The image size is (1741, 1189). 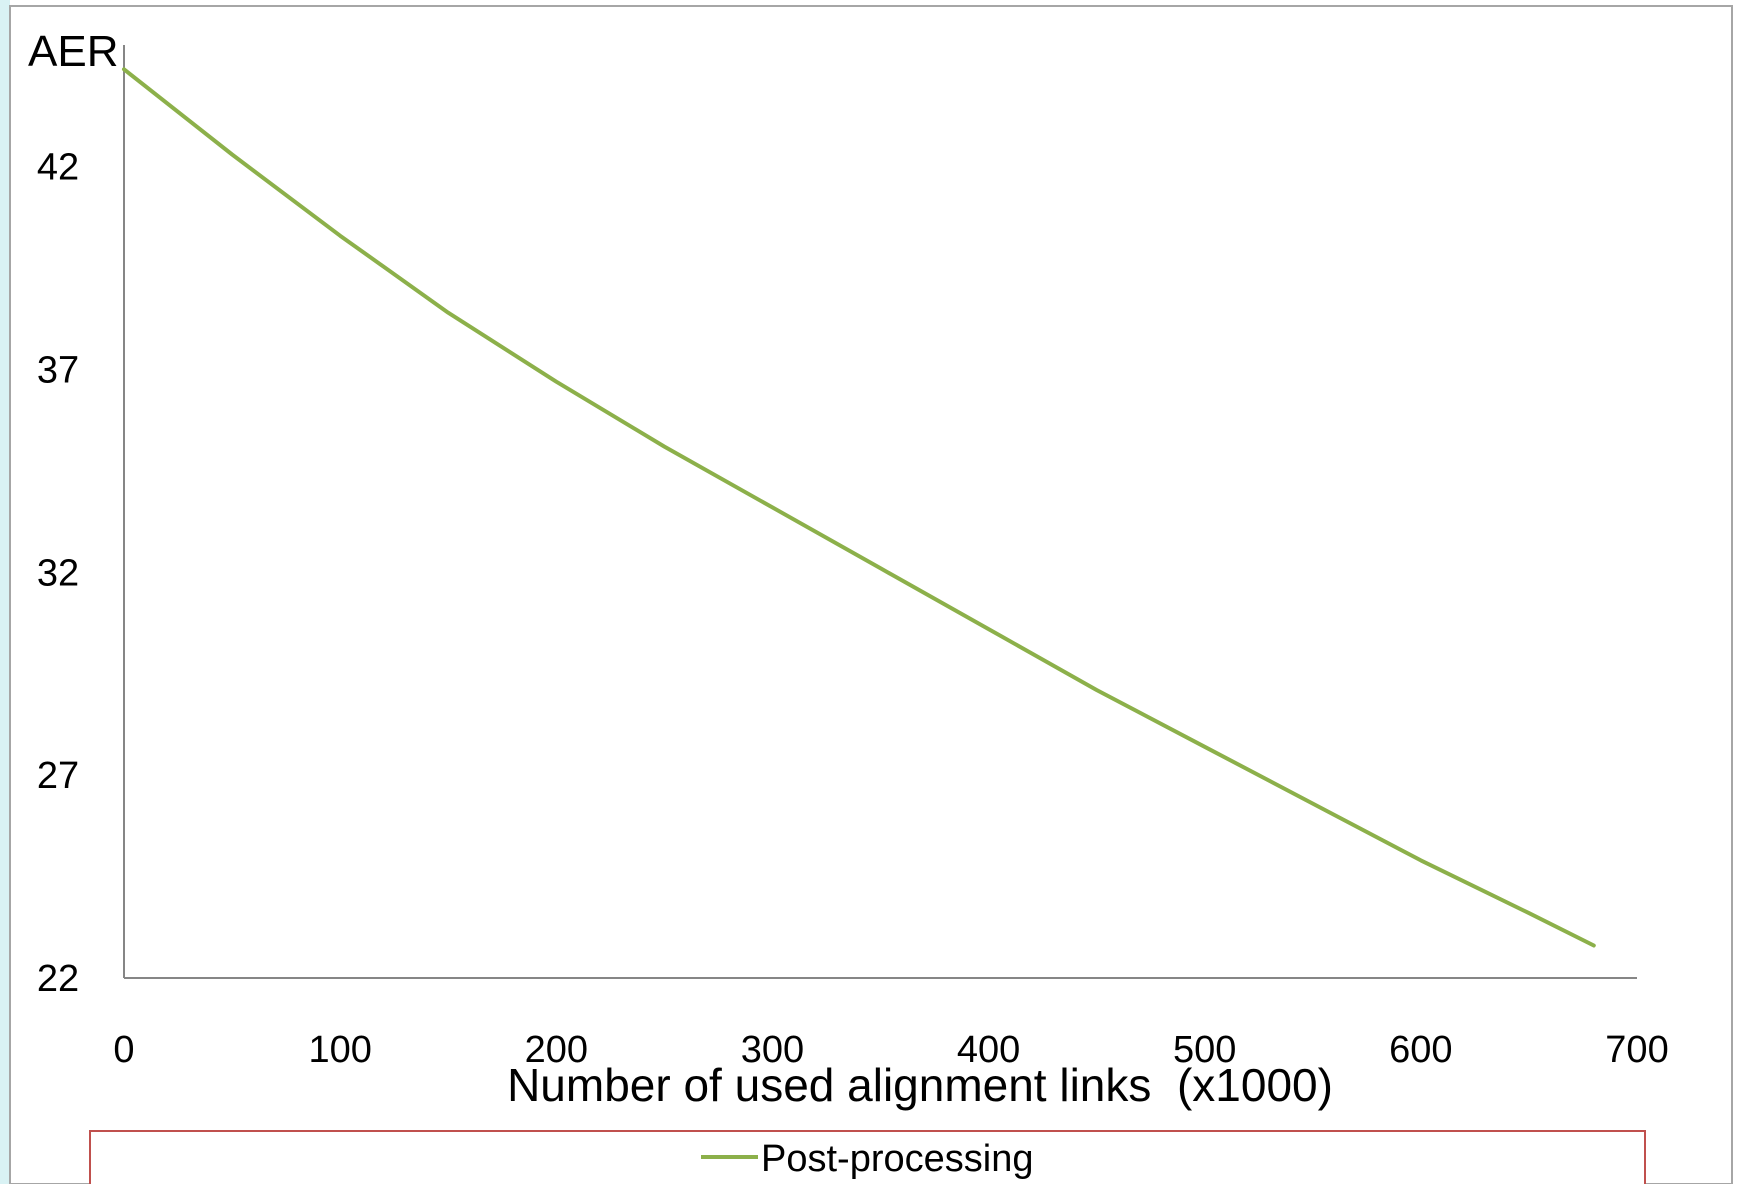 What do you see at coordinates (920, 1085) in the screenshot?
I see `x-axis-title: Number of used alignment links (x1000)` at bounding box center [920, 1085].